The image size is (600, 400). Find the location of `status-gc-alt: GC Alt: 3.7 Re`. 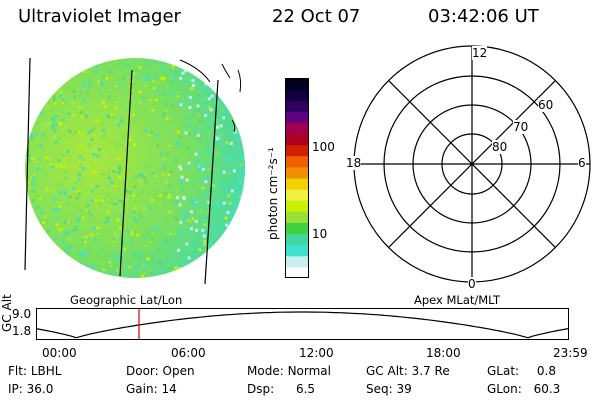

status-gc-alt: GC Alt: 3.7 Re is located at coordinates (408, 371).